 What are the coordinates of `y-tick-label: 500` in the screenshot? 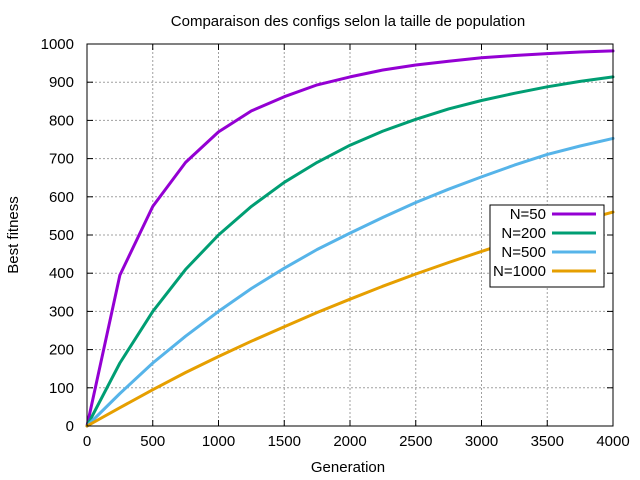 It's located at (61, 235).